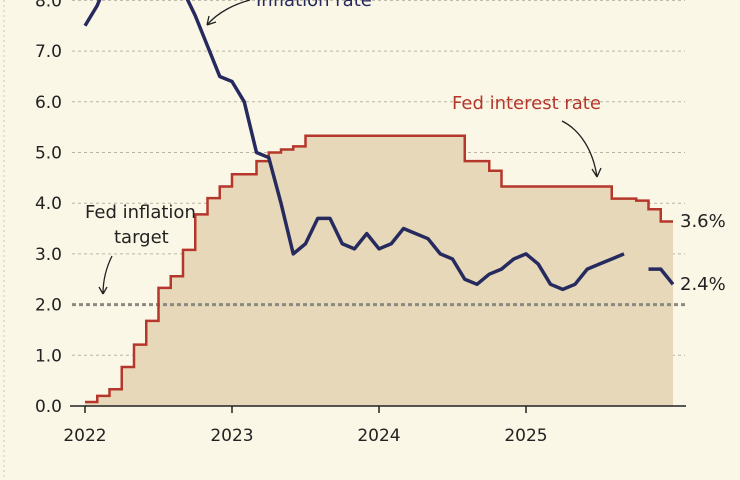 This screenshot has width=740, height=480. I want to click on y-tick-label: 3.0, so click(48, 255).